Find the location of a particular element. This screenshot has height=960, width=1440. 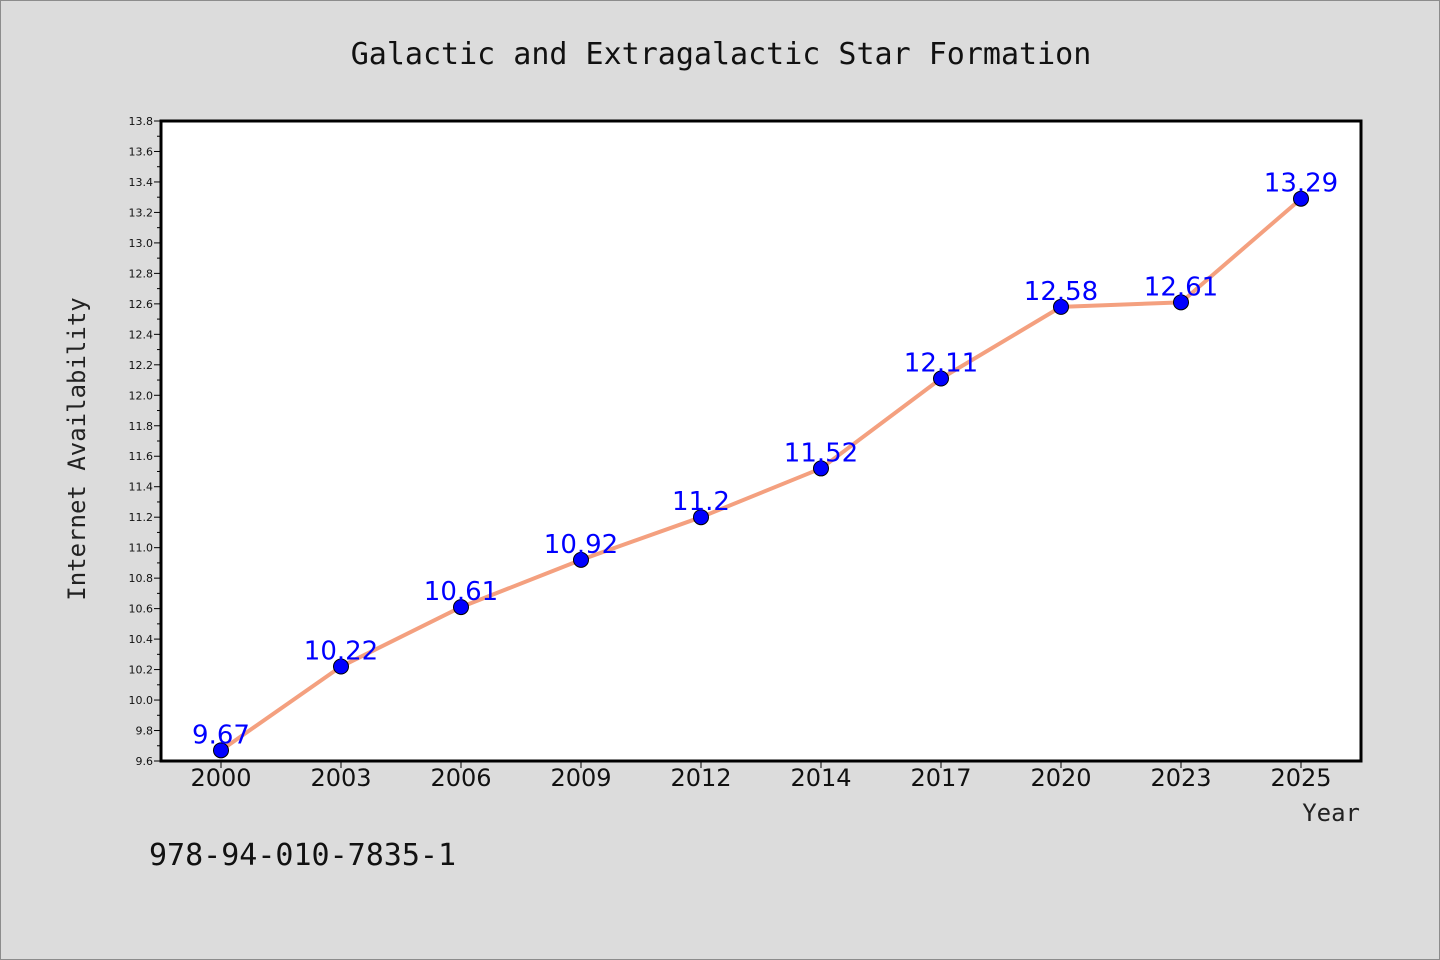

y-tick-label: 11.6 is located at coordinates (141, 456).